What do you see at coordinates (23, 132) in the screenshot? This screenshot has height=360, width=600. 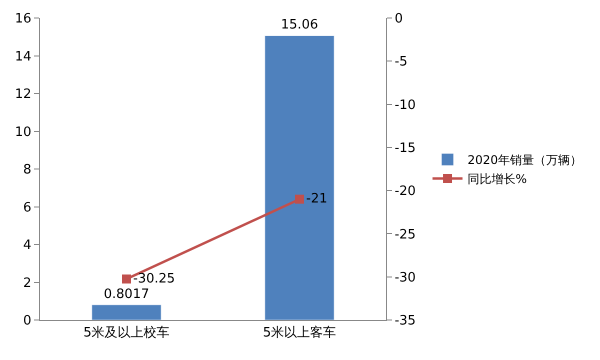 I see `y-tick-label: 10` at bounding box center [23, 132].